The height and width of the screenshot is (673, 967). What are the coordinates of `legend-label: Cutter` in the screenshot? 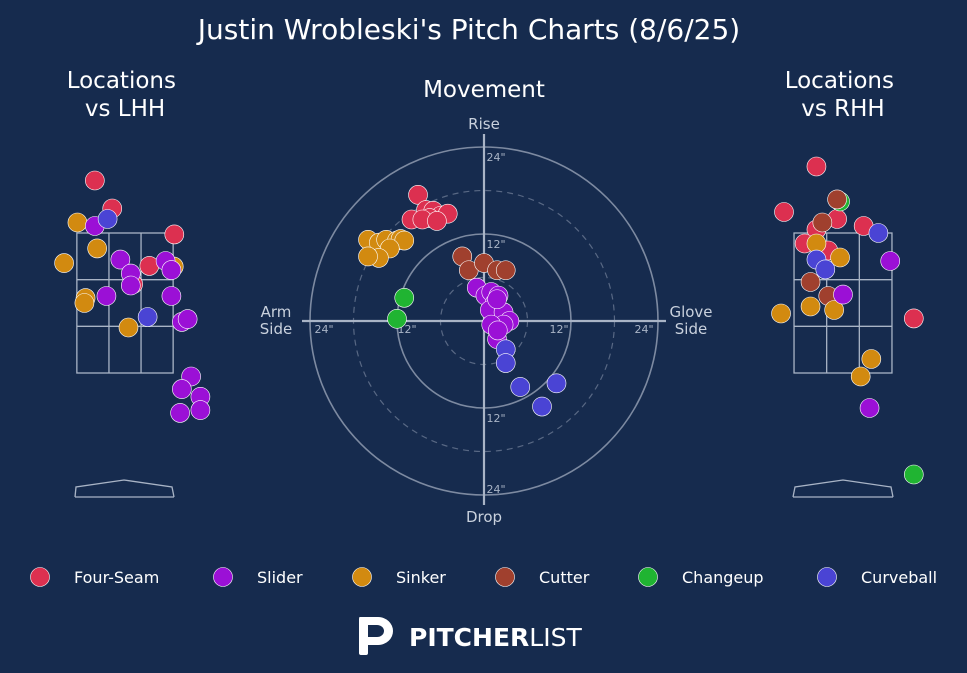 It's located at (564, 577).